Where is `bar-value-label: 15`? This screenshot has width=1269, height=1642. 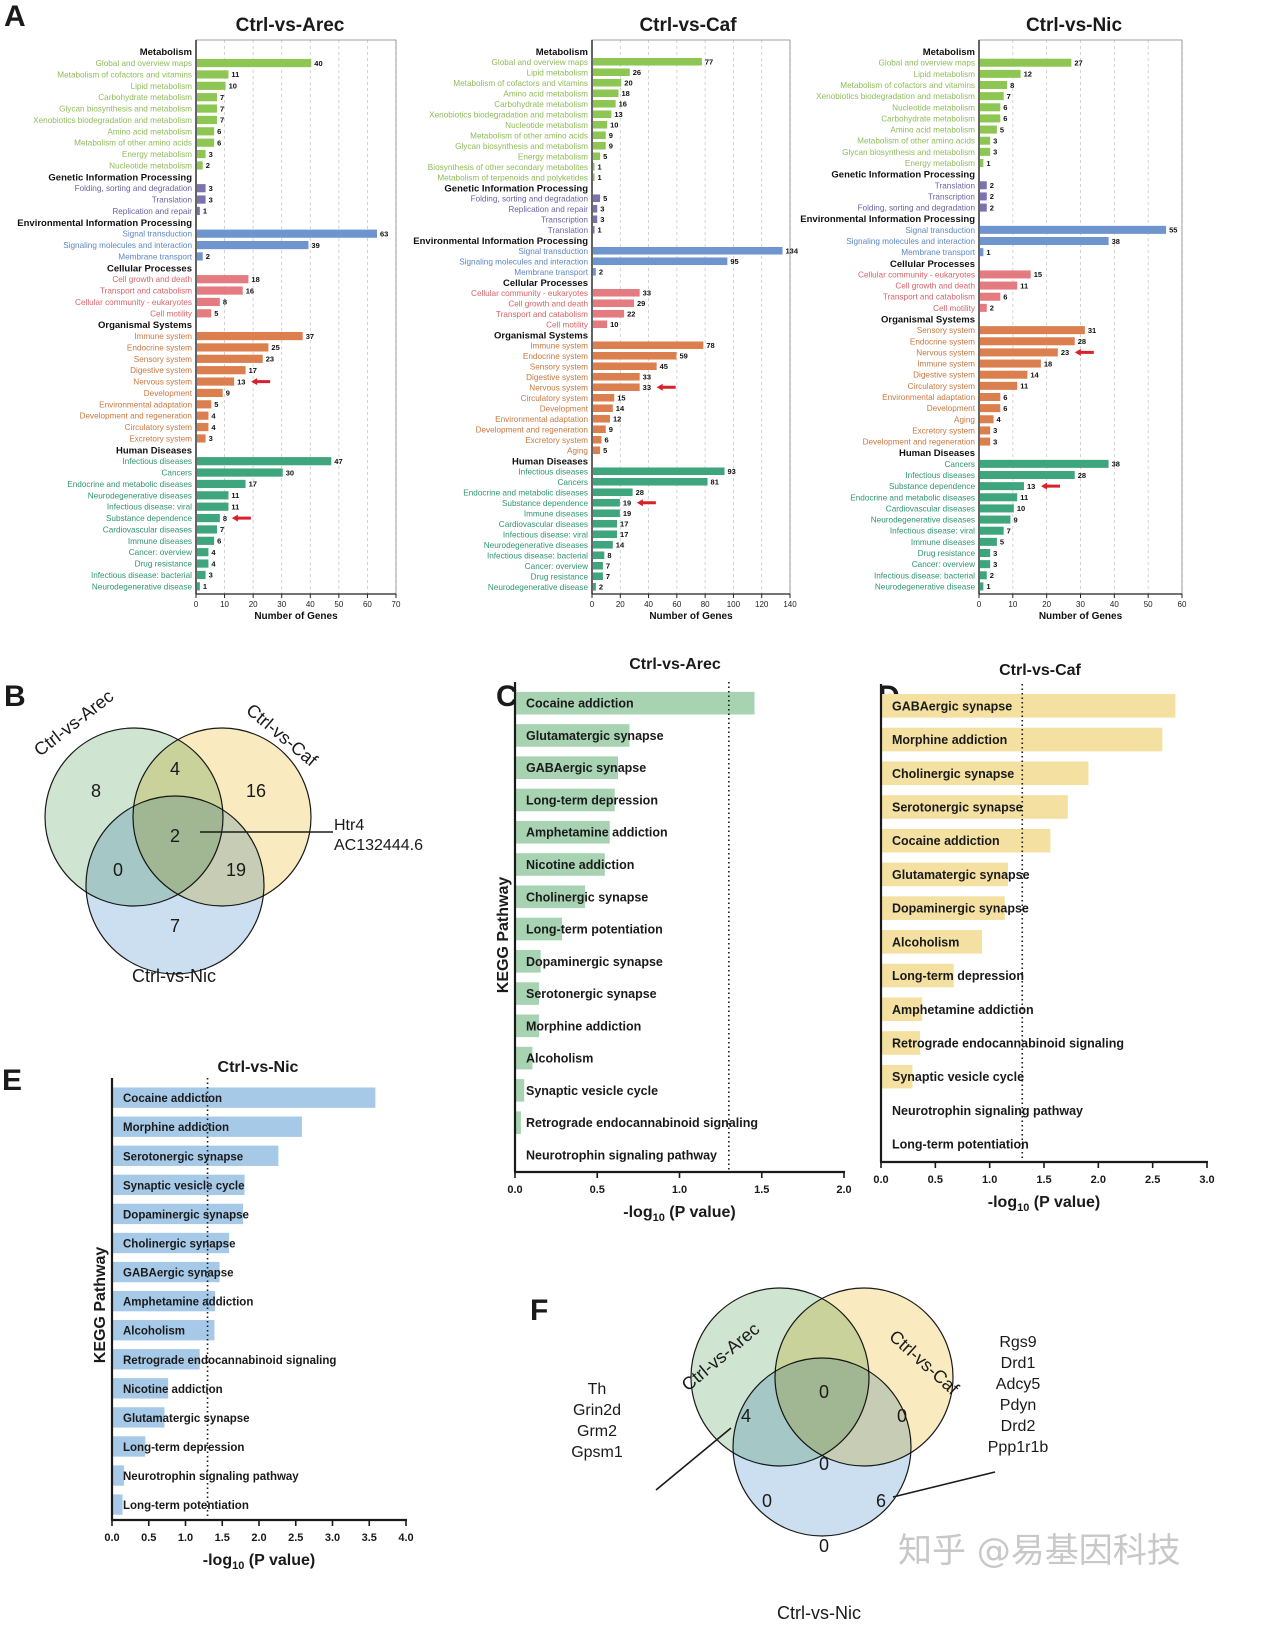 bar-value-label: 15 is located at coordinates (1038, 274).